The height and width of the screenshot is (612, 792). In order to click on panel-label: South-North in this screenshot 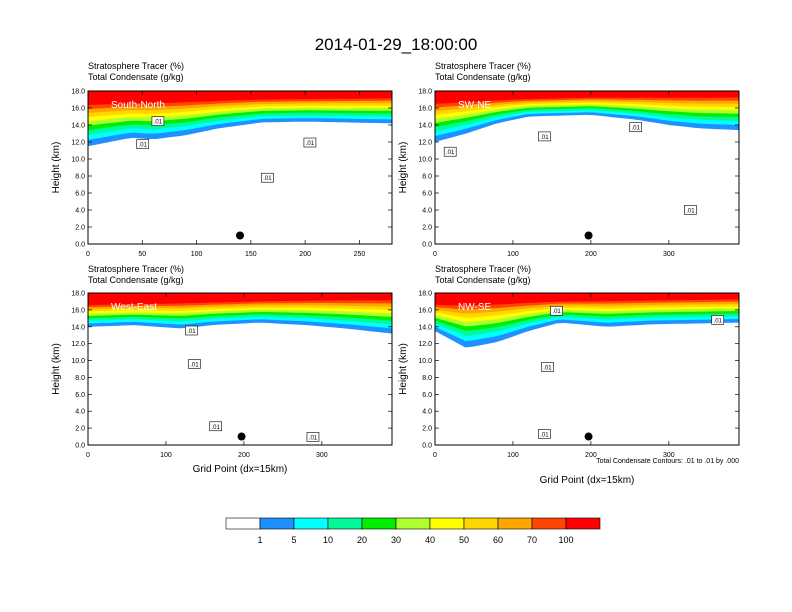, I will do `click(138, 105)`.